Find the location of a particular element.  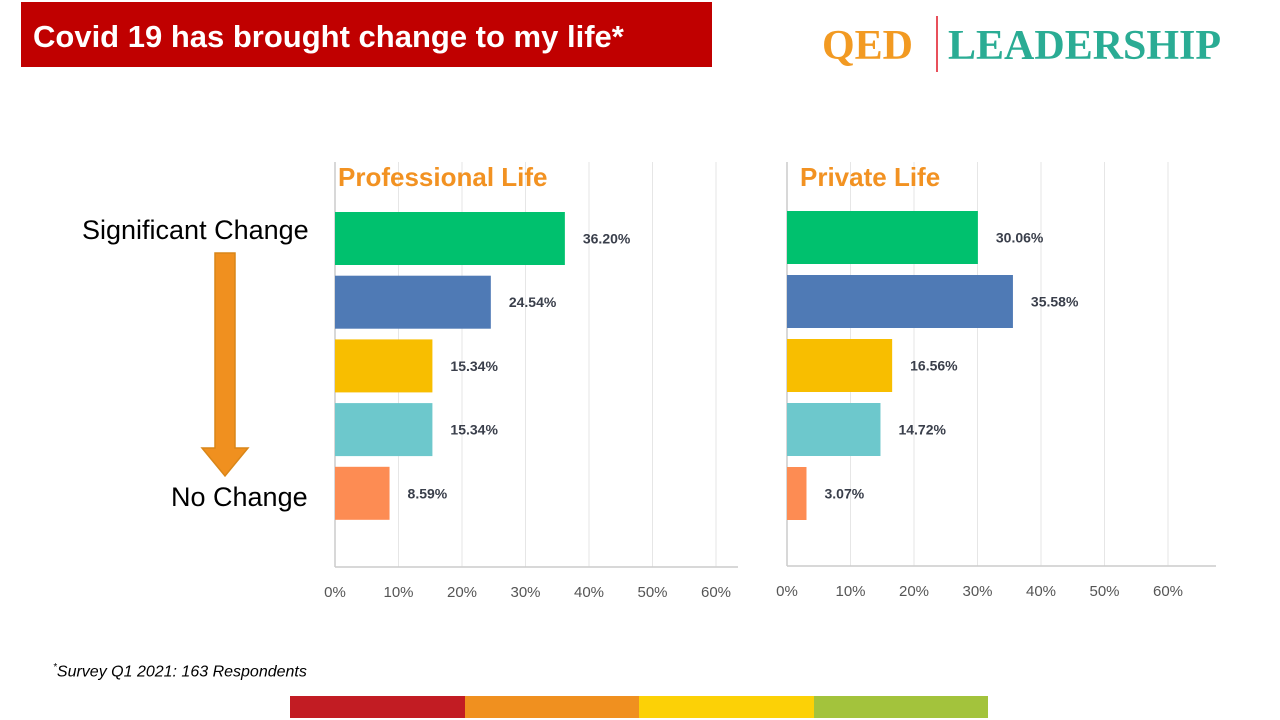

logo-leadership-text: LEADERSHIP is located at coordinates (1085, 46).